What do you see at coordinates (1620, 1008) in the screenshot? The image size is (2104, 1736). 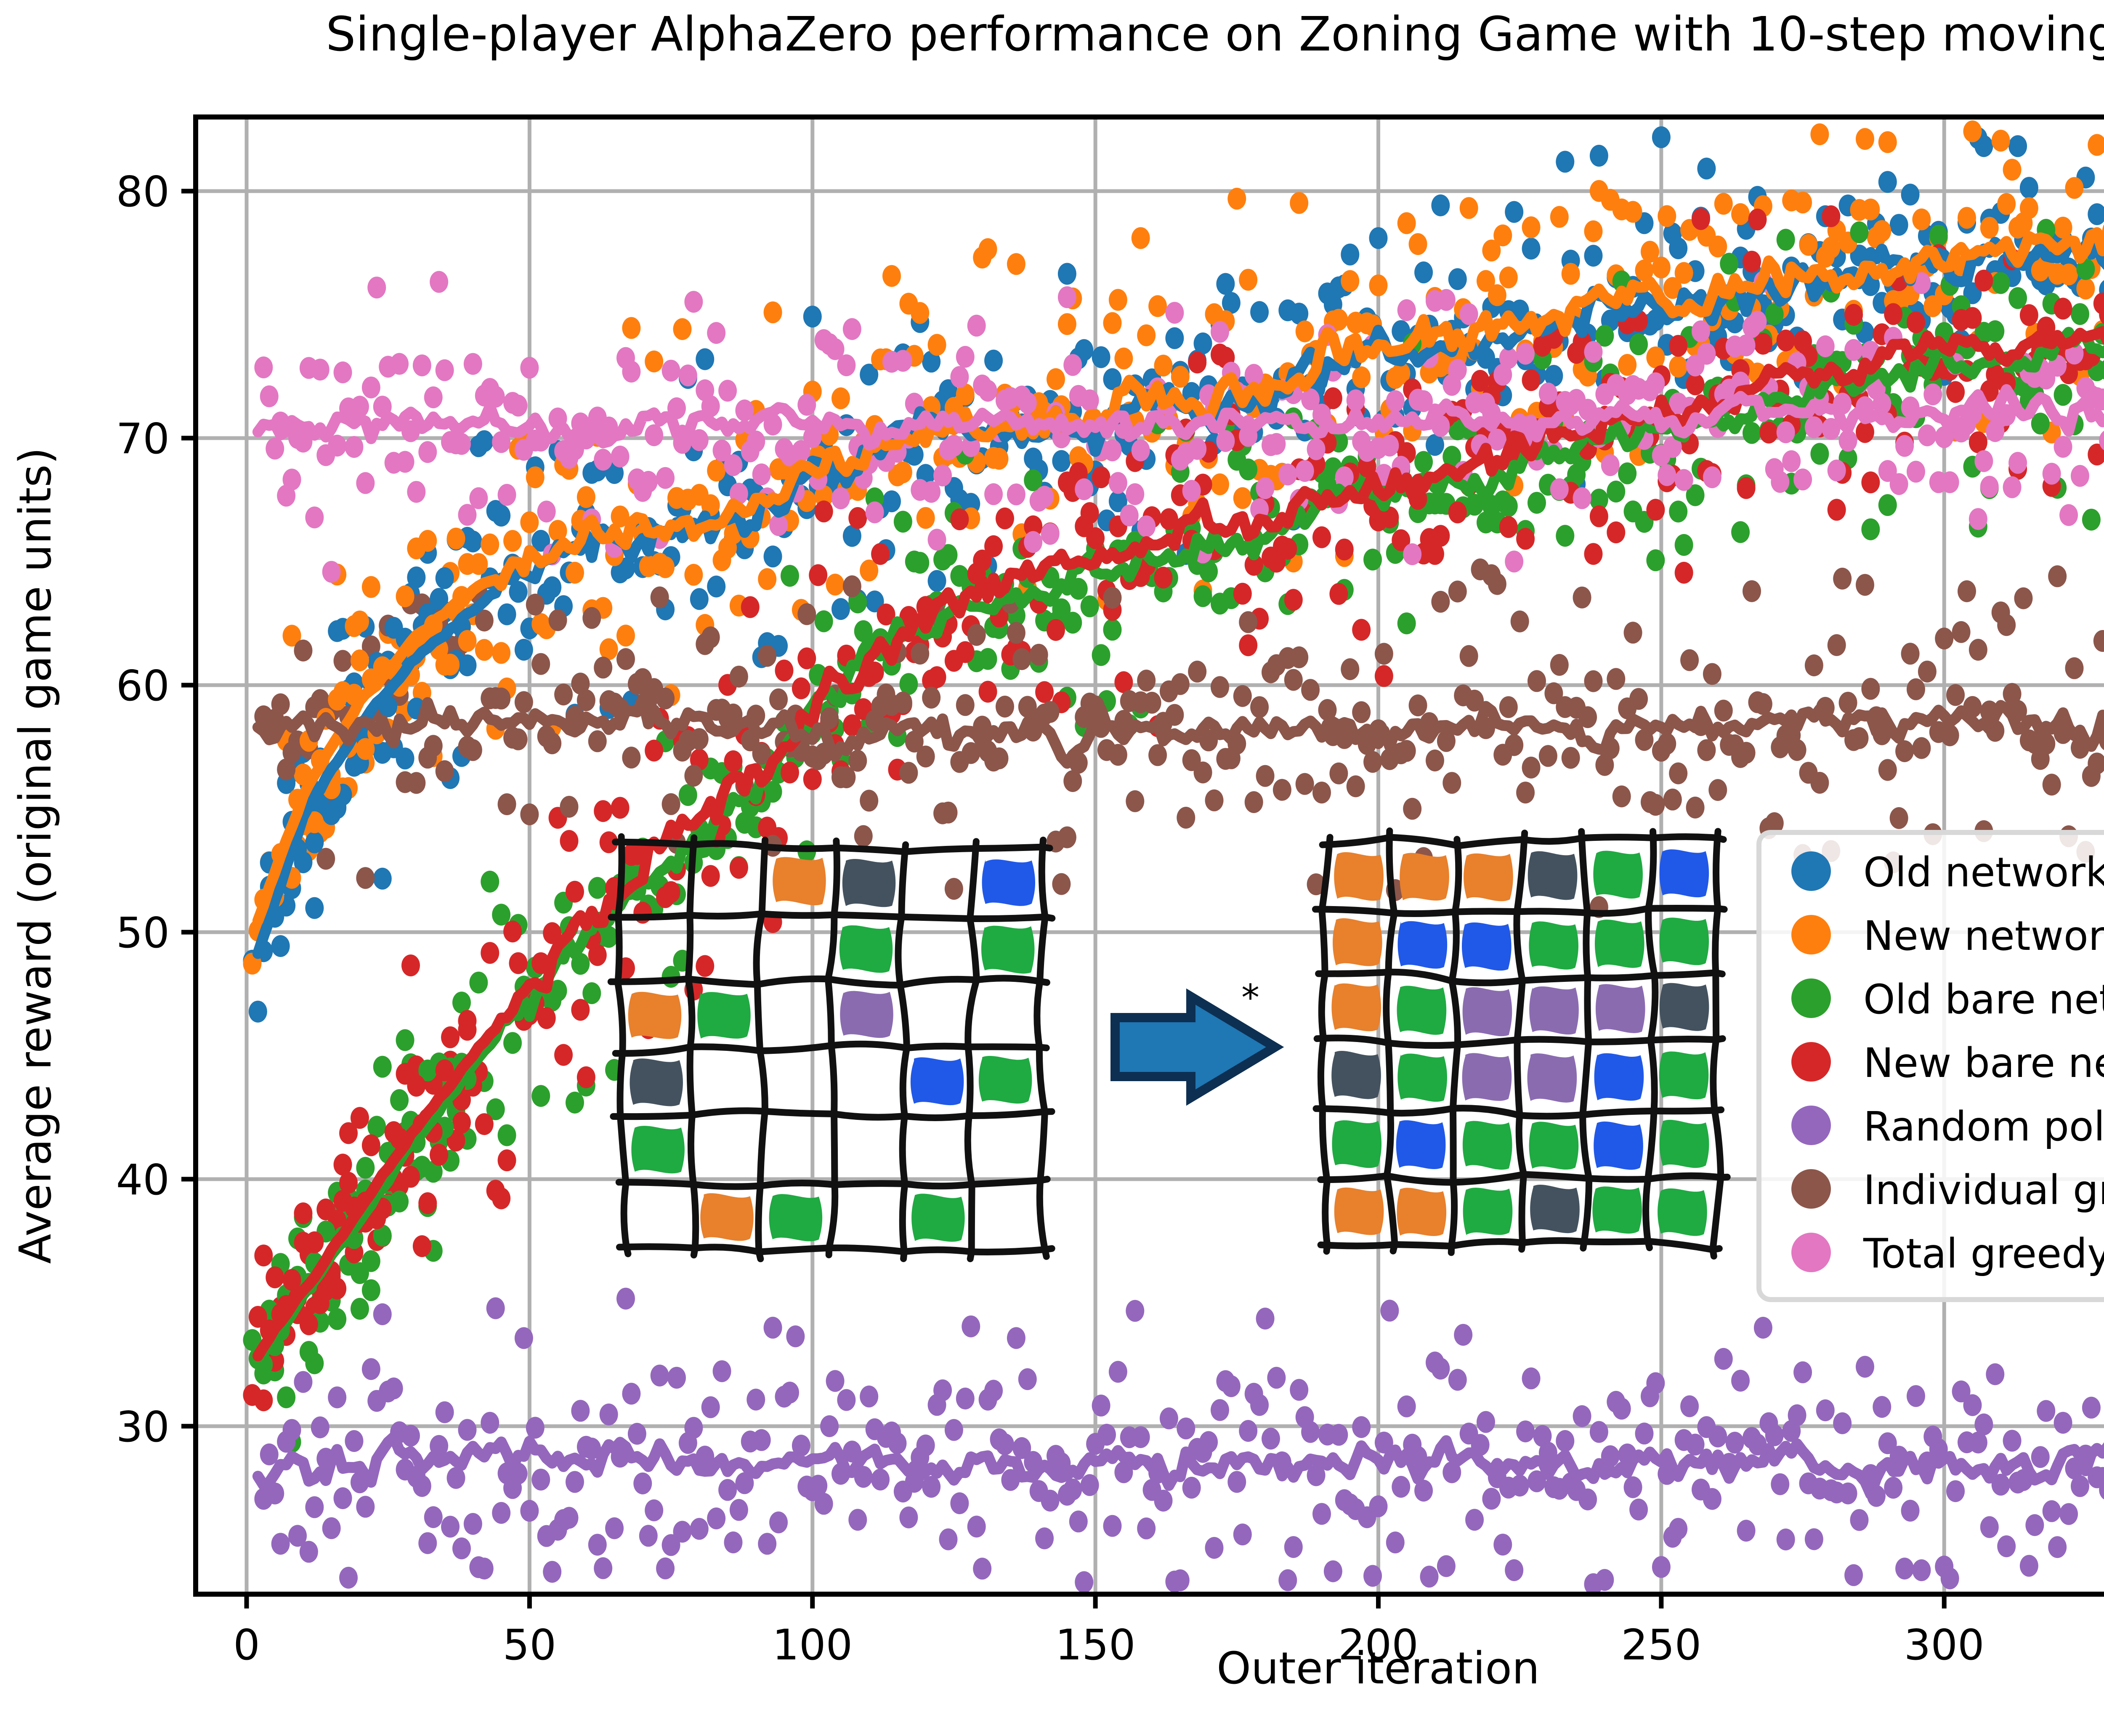 I see `zoning-cell-purple` at bounding box center [1620, 1008].